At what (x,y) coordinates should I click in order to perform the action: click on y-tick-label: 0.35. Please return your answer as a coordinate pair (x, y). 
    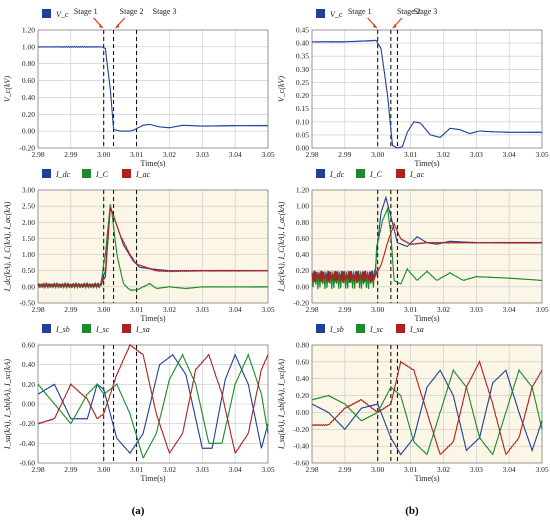
    Looking at the image, I should click on (302, 56).